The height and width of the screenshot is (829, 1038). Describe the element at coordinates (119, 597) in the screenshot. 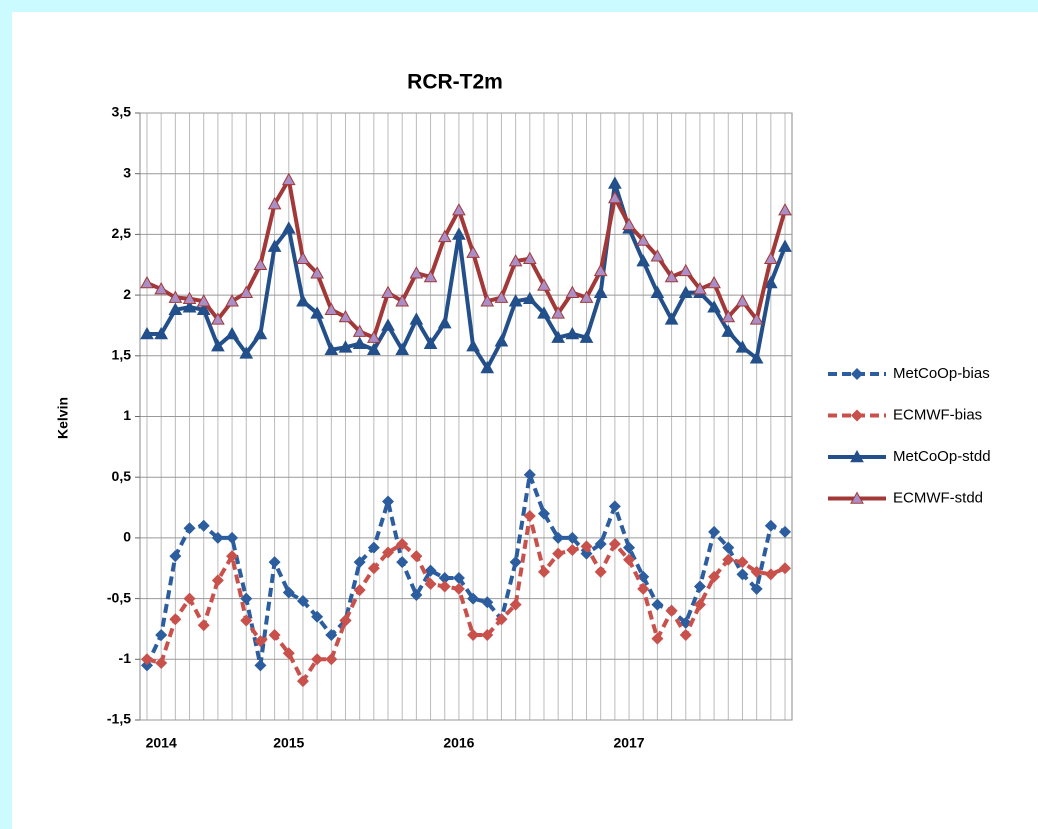

I see `y-tick-label: -0,5` at that location.